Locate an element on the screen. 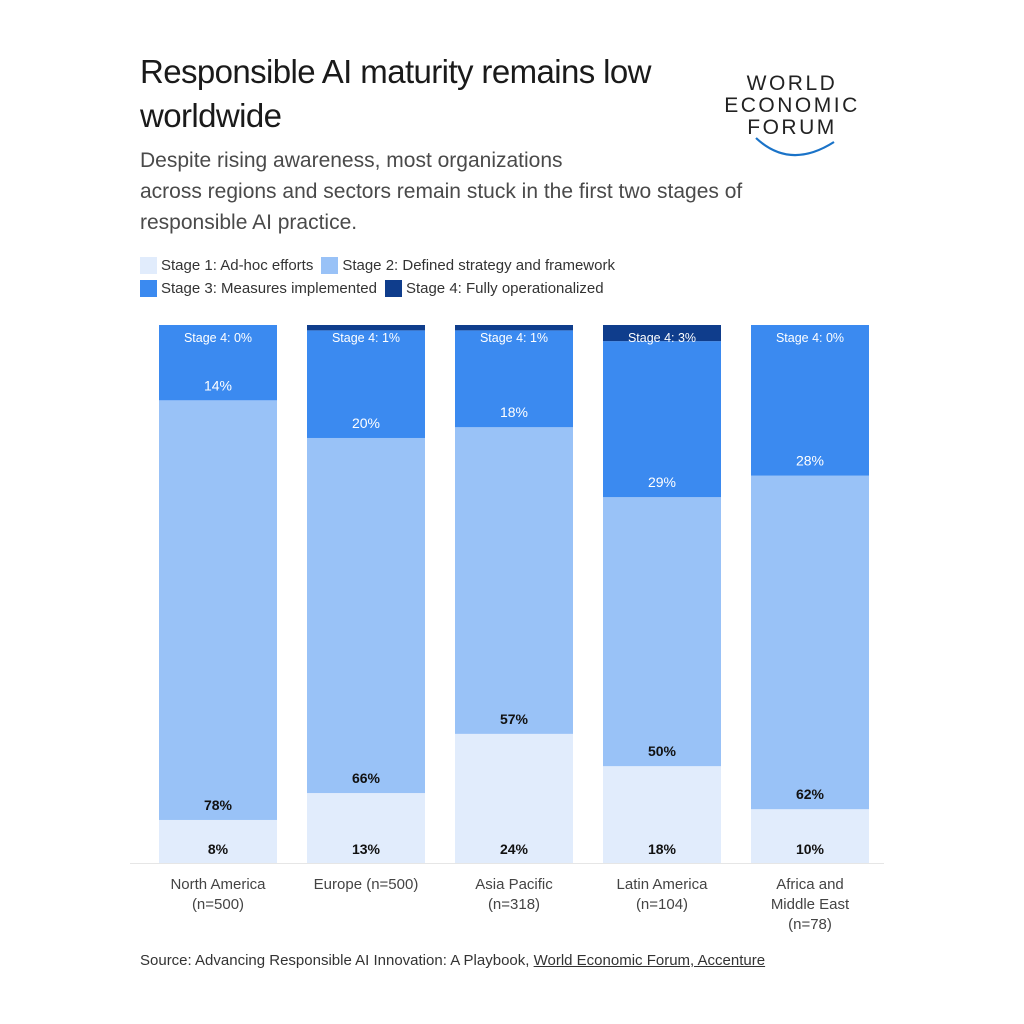 The height and width of the screenshot is (1024, 1024). x-tick-label: North America is located at coordinates (218, 884).